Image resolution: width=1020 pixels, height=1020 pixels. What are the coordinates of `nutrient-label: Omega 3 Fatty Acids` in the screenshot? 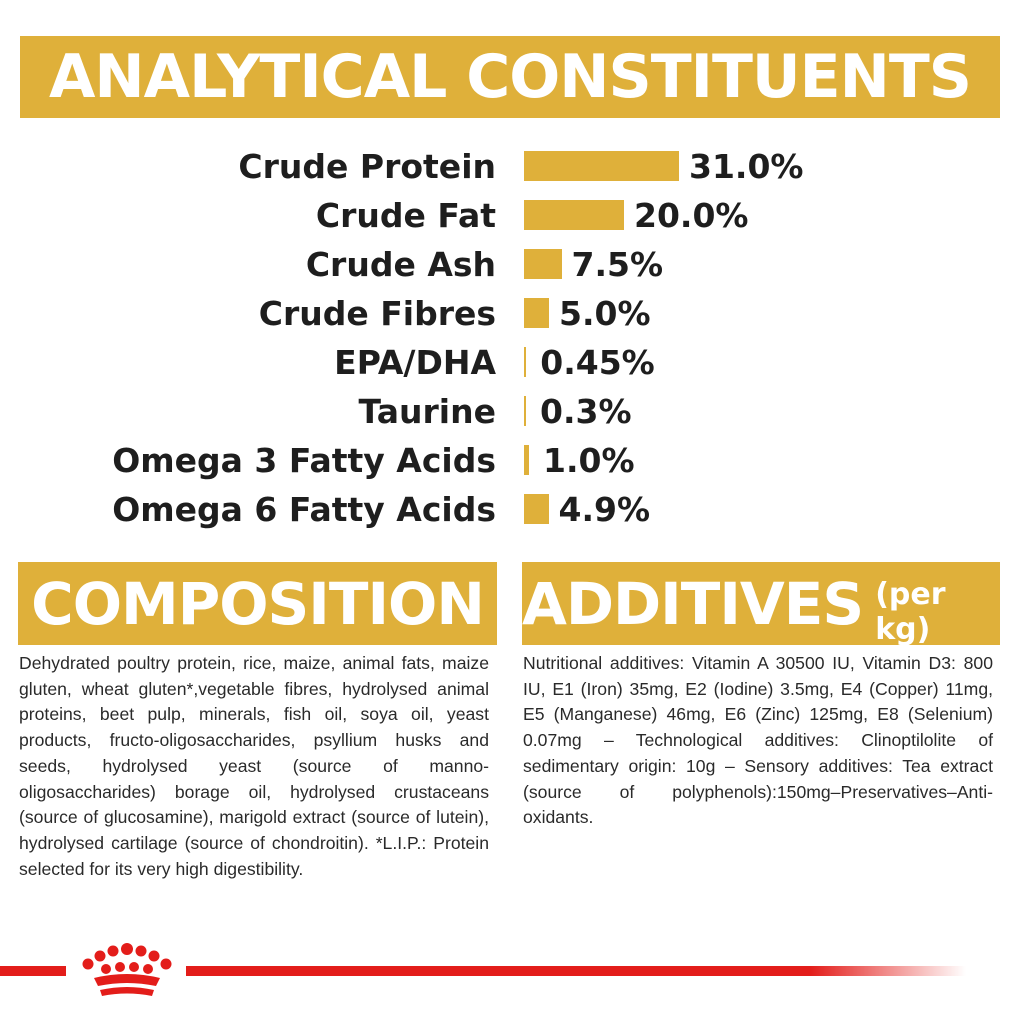 It's located at (304, 460).